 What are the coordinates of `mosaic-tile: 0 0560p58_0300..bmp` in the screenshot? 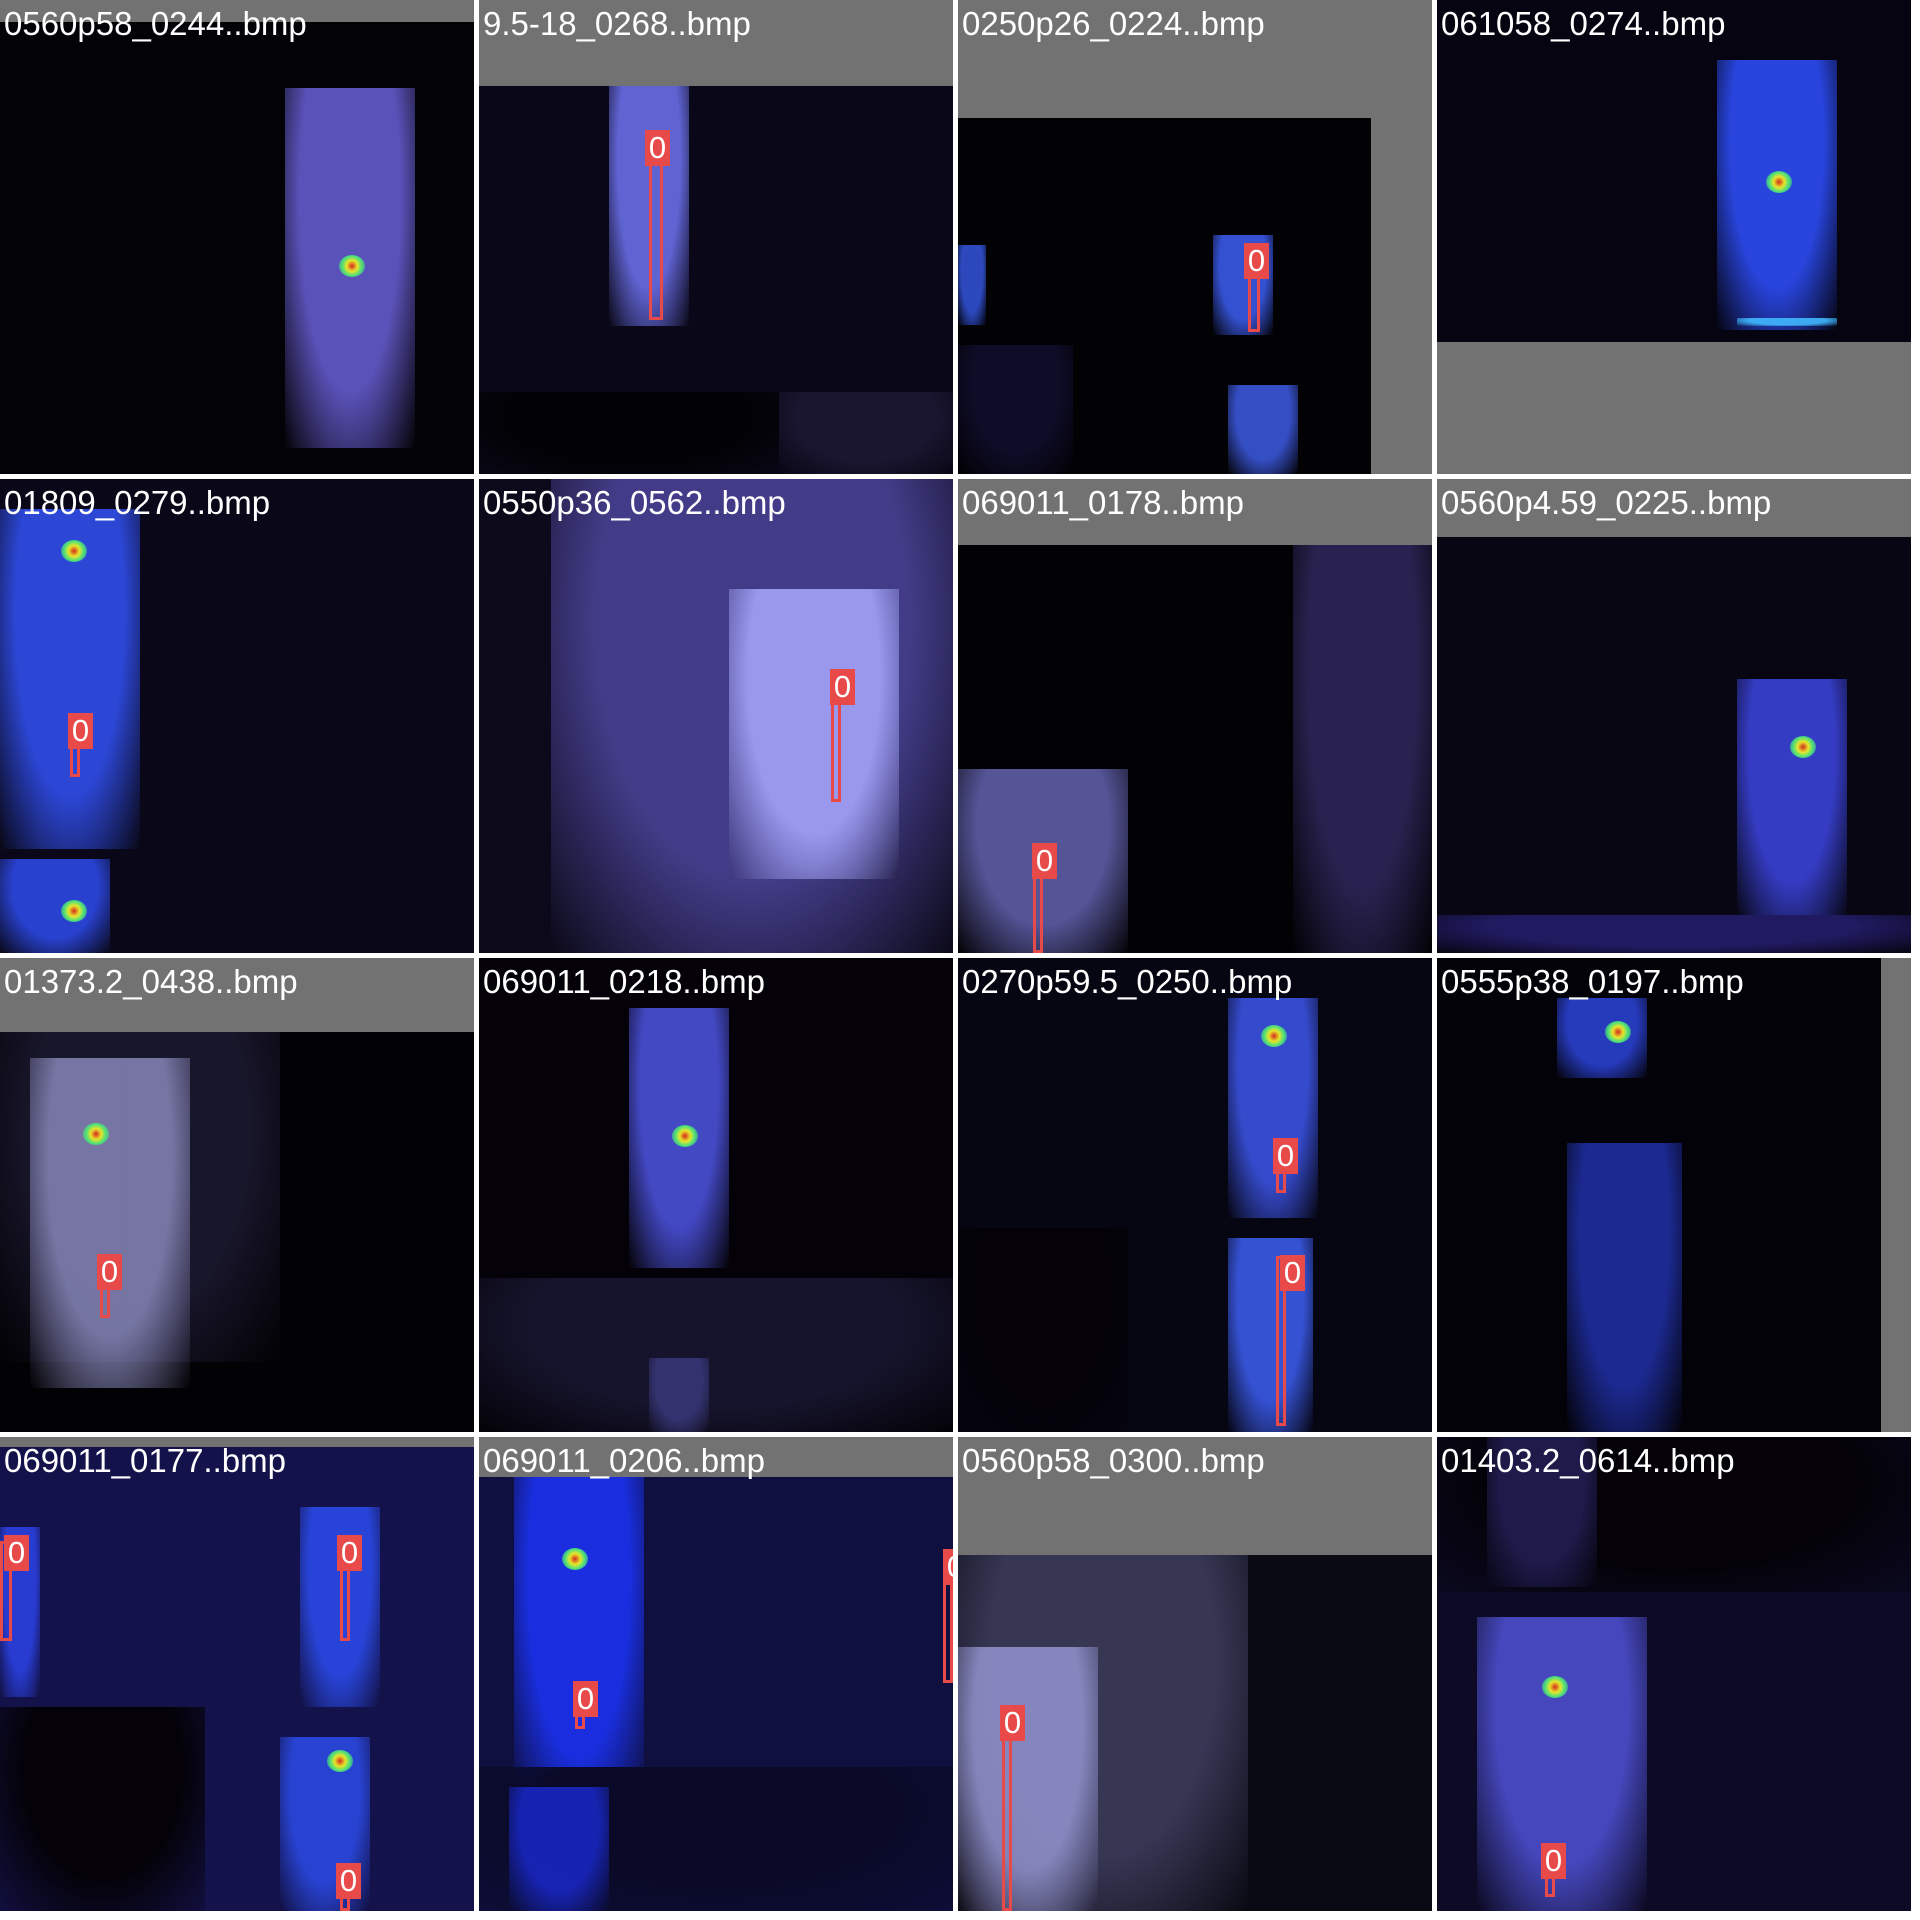 It's located at (1195, 1674).